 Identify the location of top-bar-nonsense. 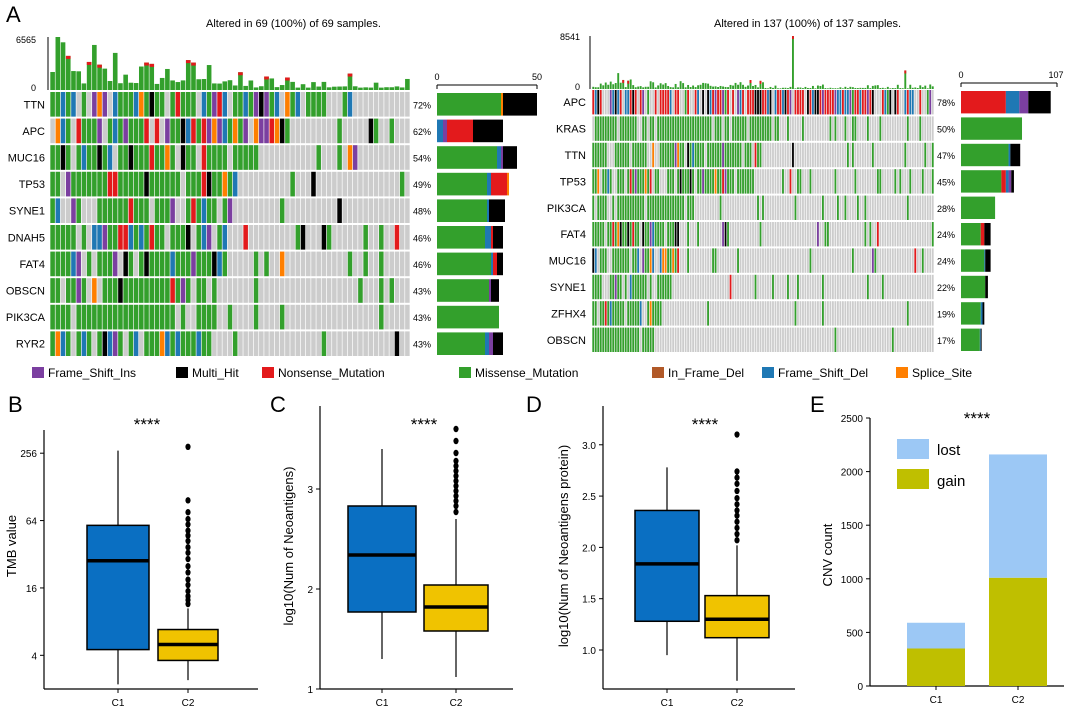
(152, 65).